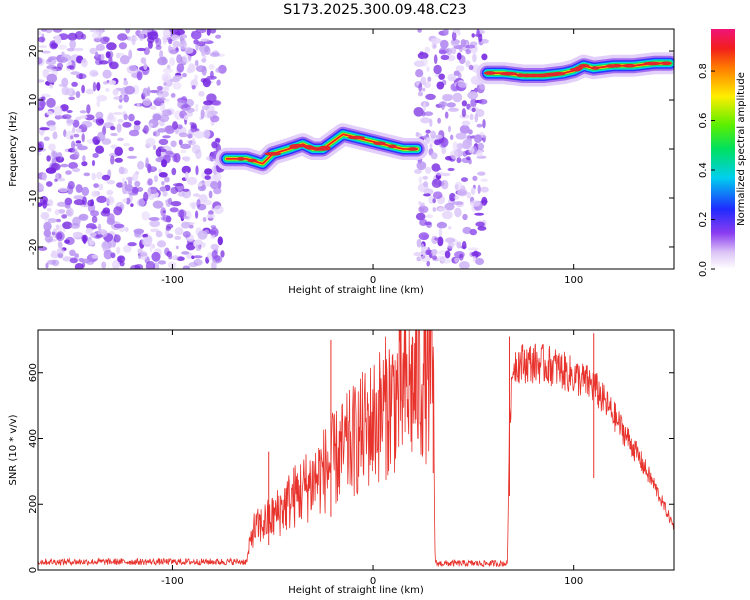 Image resolution: width=750 pixels, height=600 pixels. I want to click on snr-y-tick-label: 0, so click(33, 570).